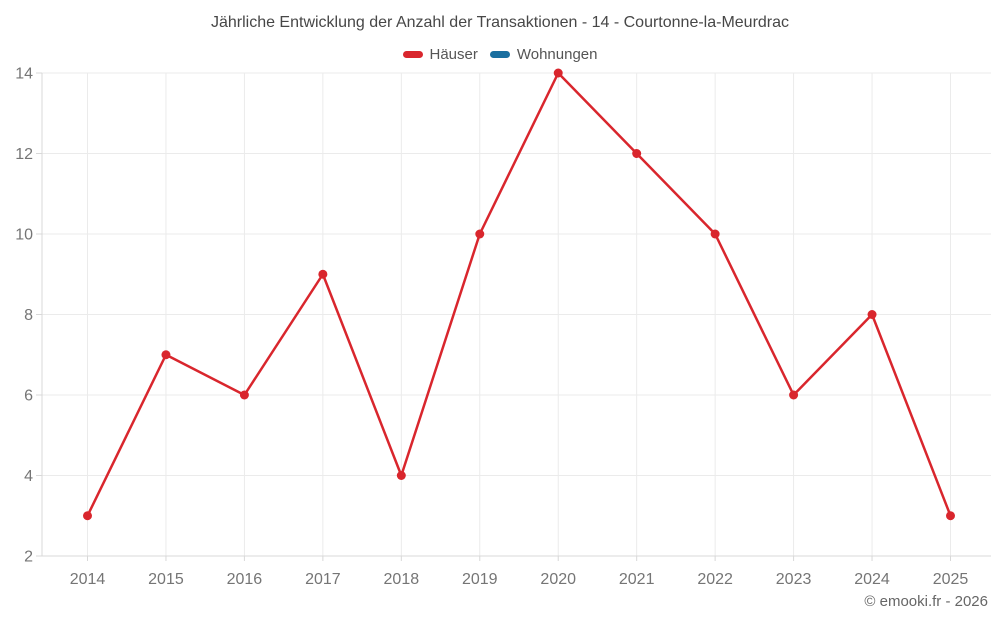 The height and width of the screenshot is (625, 1000). What do you see at coordinates (794, 579) in the screenshot?
I see `x-axis-tick-label: 2023` at bounding box center [794, 579].